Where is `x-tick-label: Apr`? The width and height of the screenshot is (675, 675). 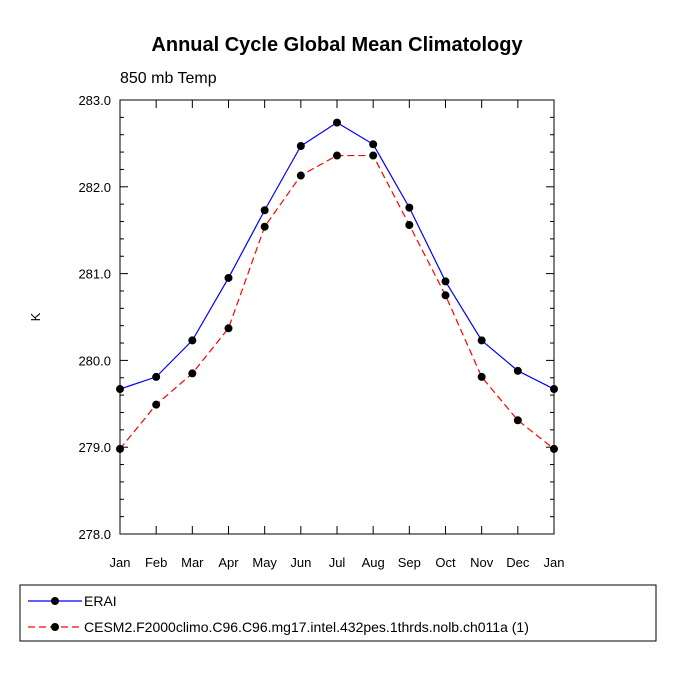 x-tick-label: Apr is located at coordinates (228, 562).